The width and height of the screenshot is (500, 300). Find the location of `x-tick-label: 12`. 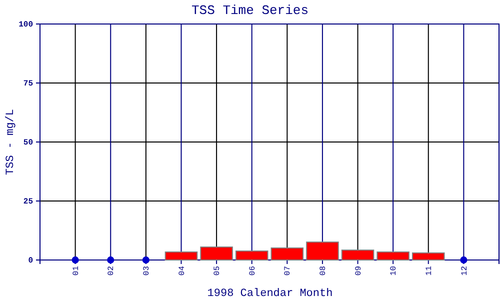

x-tick-label: 12 is located at coordinates (465, 271).